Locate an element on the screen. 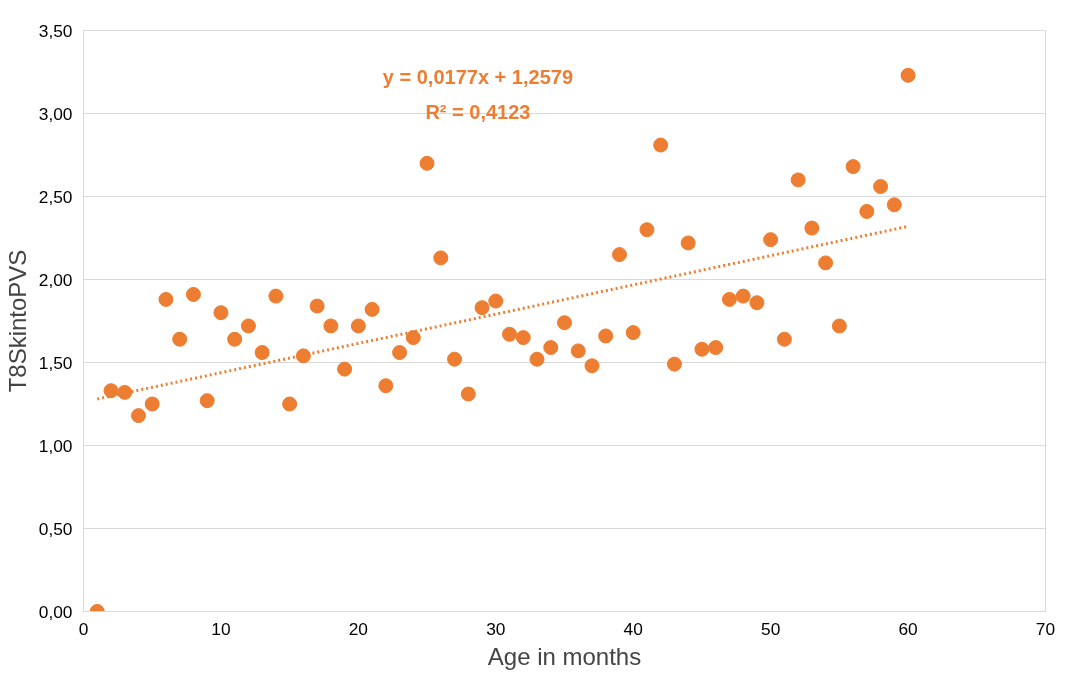 Image resolution: width=1083 pixels, height=680 pixels. x-tick-label: 70 is located at coordinates (1045, 628).